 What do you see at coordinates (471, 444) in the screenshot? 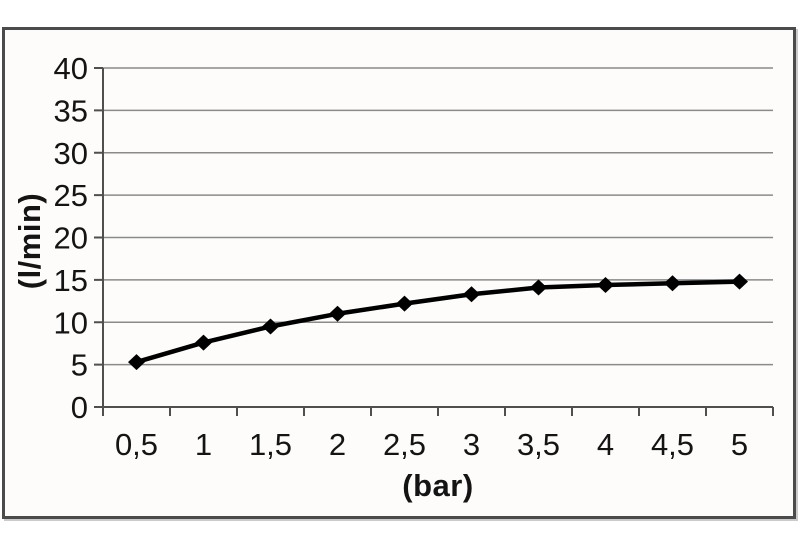
I see `x-tick-label: 3` at bounding box center [471, 444].